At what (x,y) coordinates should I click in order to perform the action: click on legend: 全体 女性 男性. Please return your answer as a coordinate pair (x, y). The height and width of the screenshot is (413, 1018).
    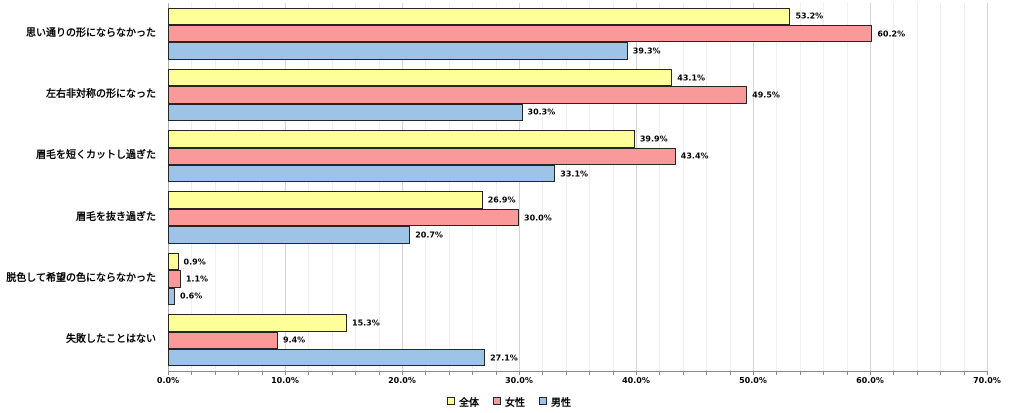
    Looking at the image, I should click on (509, 401).